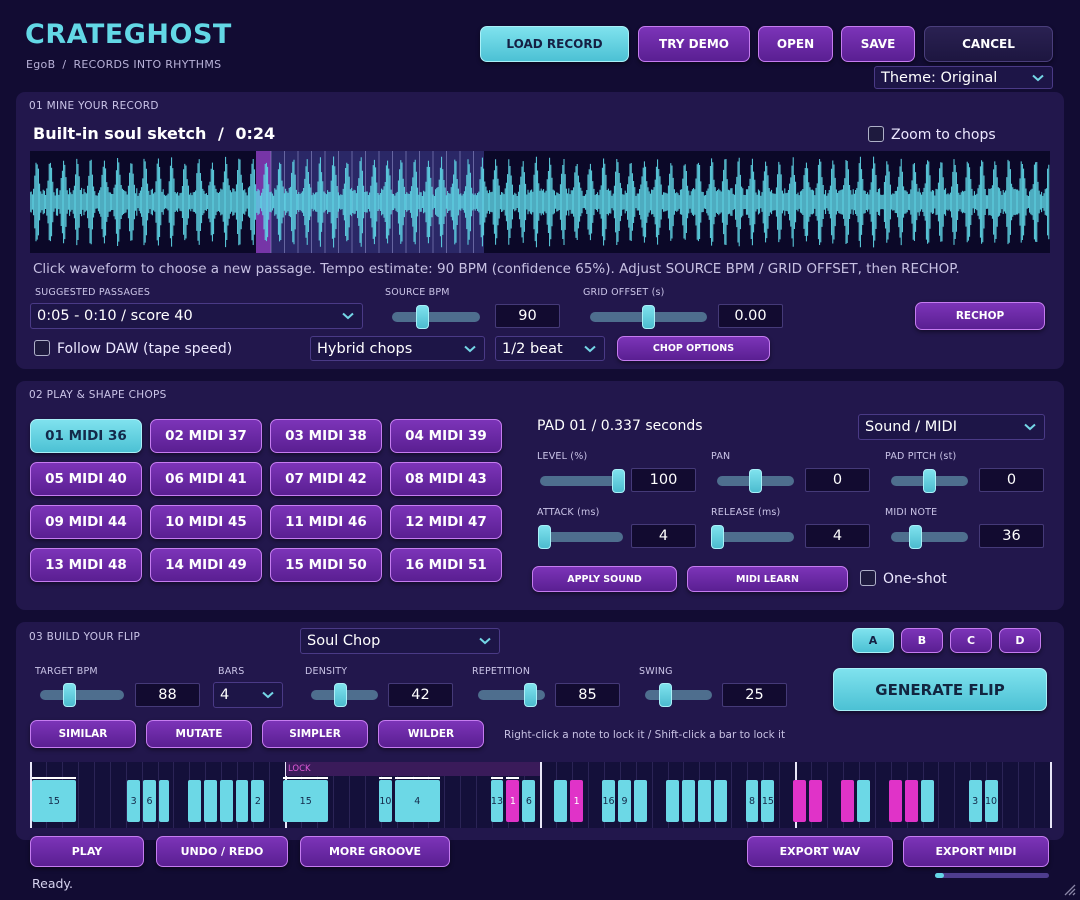 This screenshot has width=1080, height=900. I want to click on load-record-button: LOAD RECORD, so click(554, 44).